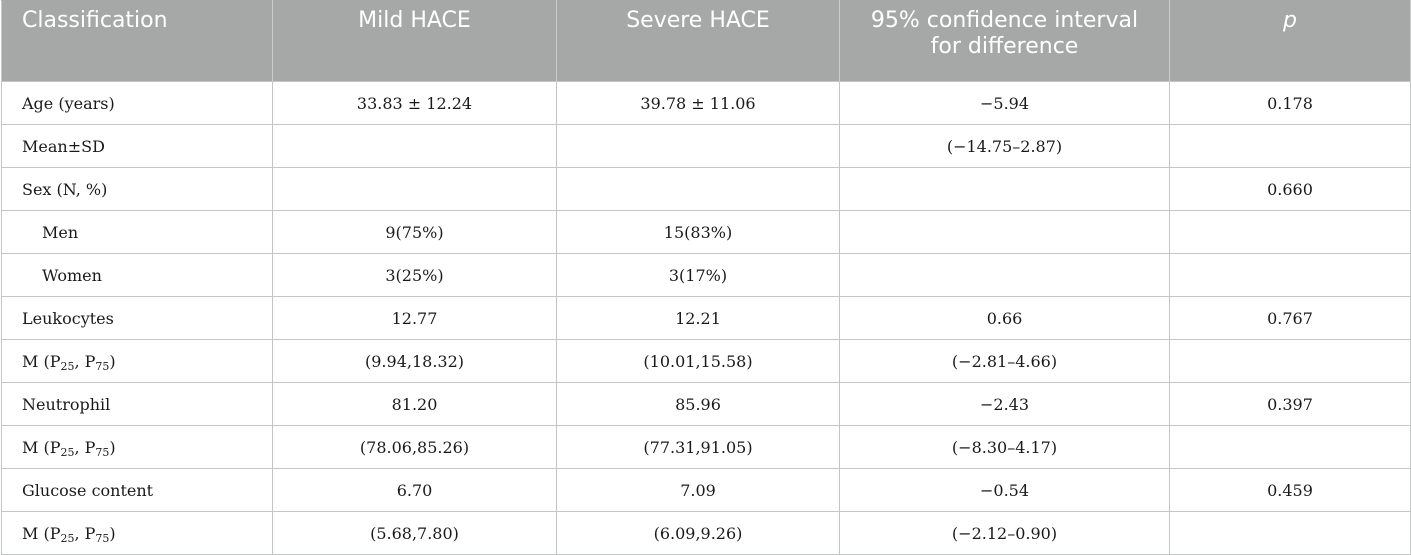 The image size is (1411, 555). Describe the element at coordinates (1004, 533) in the screenshot. I see `ci-cell: (−2.12–0.90)` at that location.